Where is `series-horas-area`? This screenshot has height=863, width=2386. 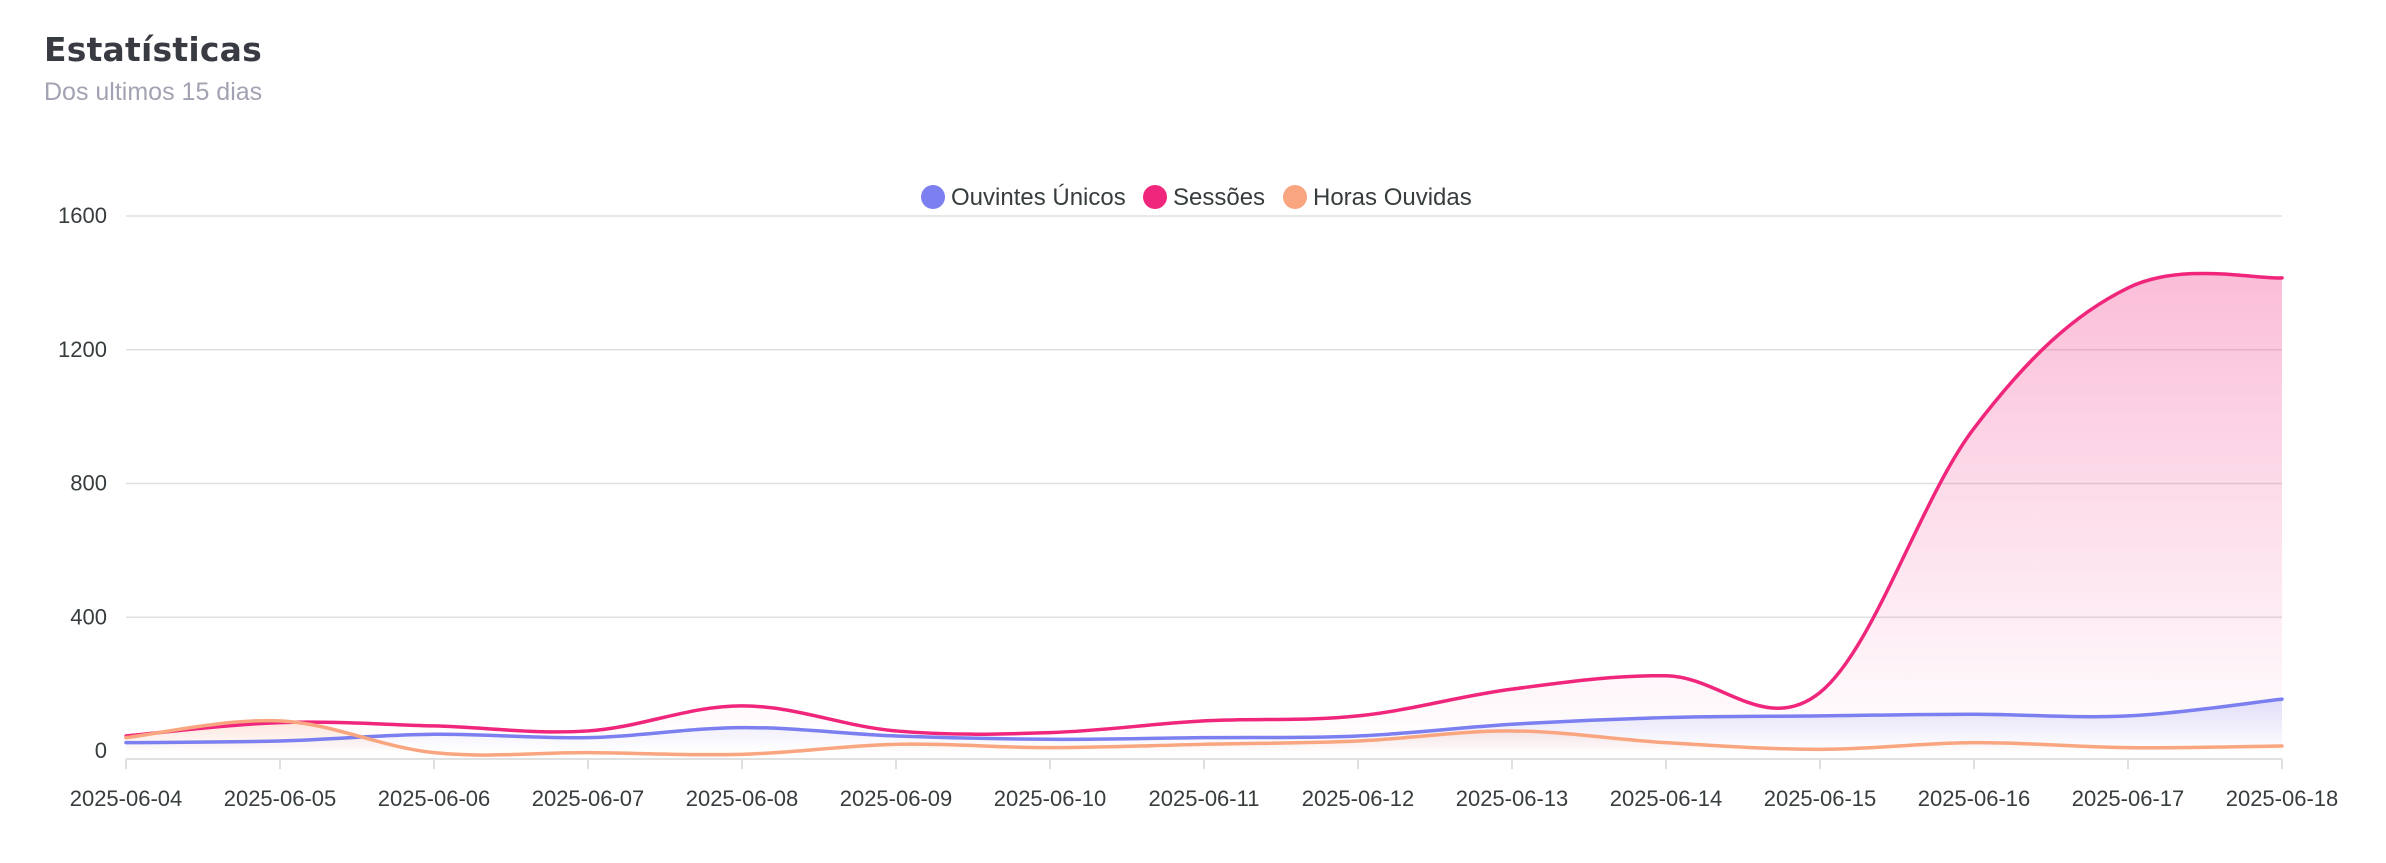 series-horas-area is located at coordinates (1204, 738).